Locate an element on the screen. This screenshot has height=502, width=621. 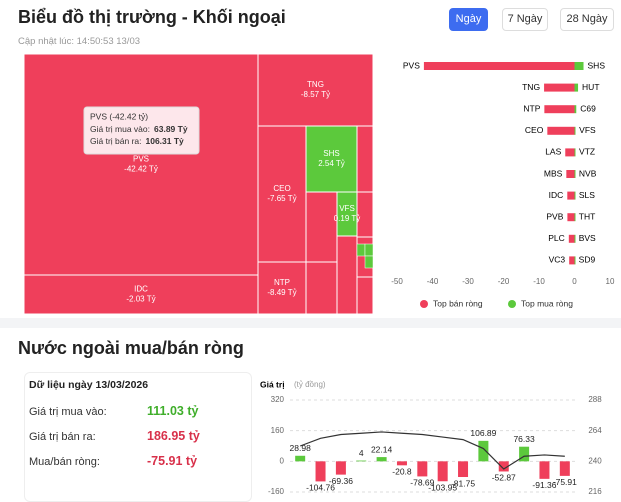
bar-value-label: -81.75 is located at coordinates (463, 483).